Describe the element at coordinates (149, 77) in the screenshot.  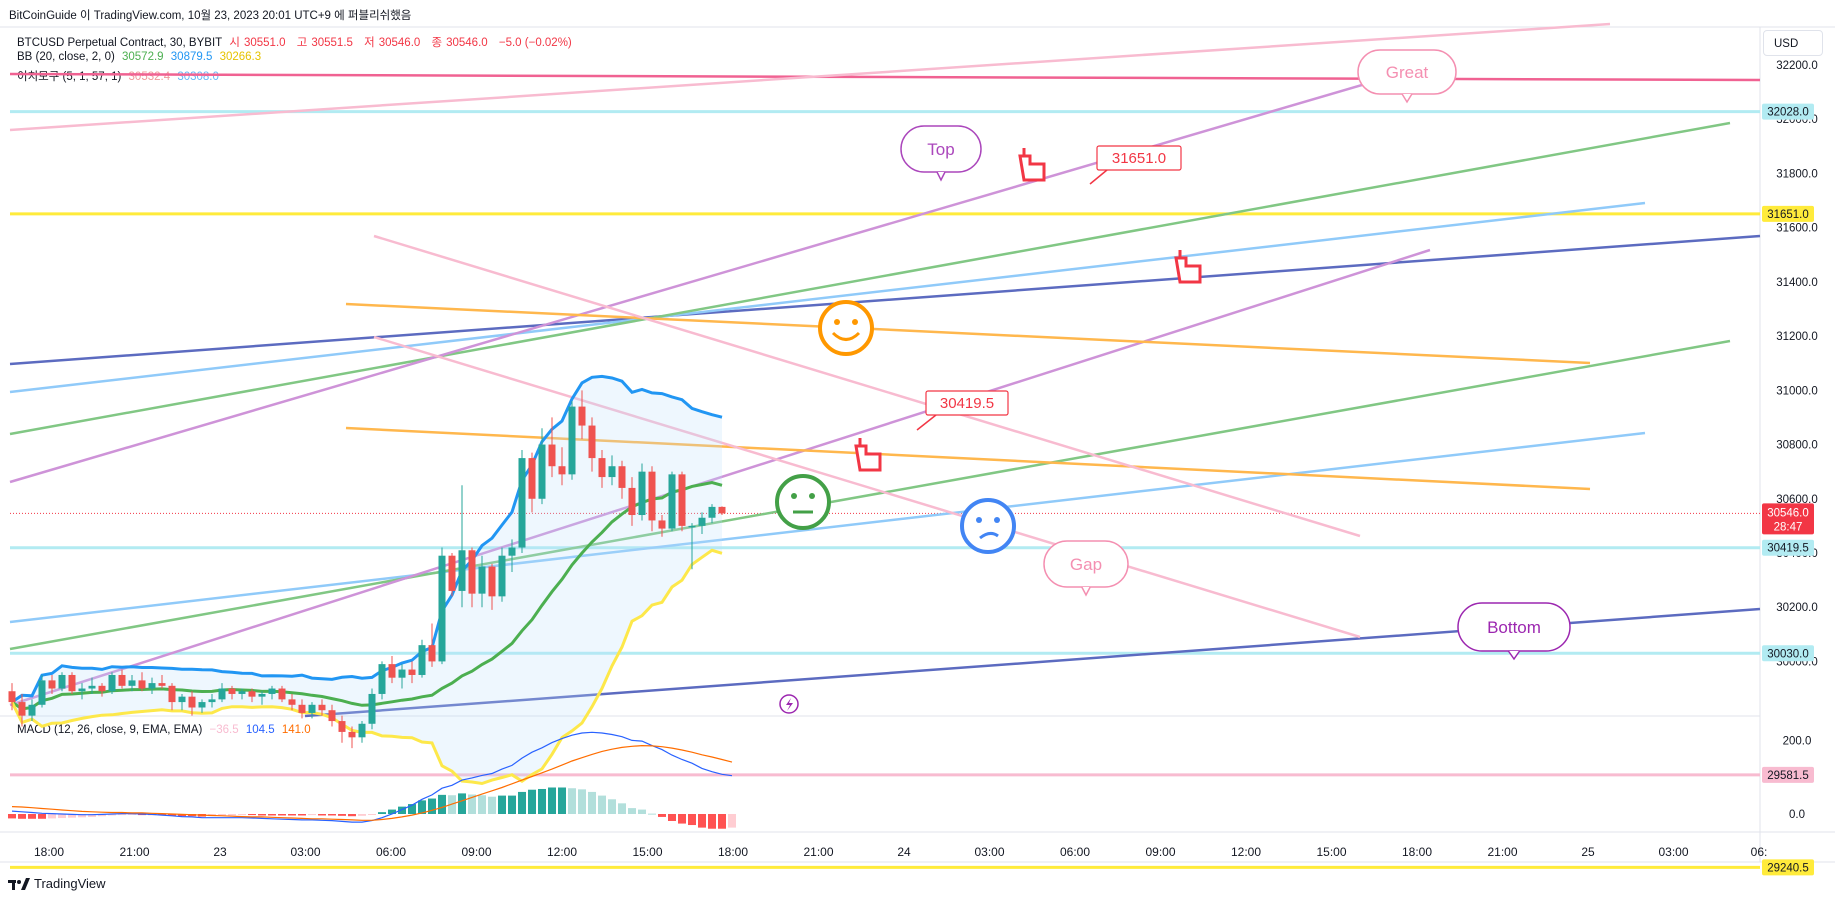
I see `ichimoku-value-1: 30532.4` at that location.